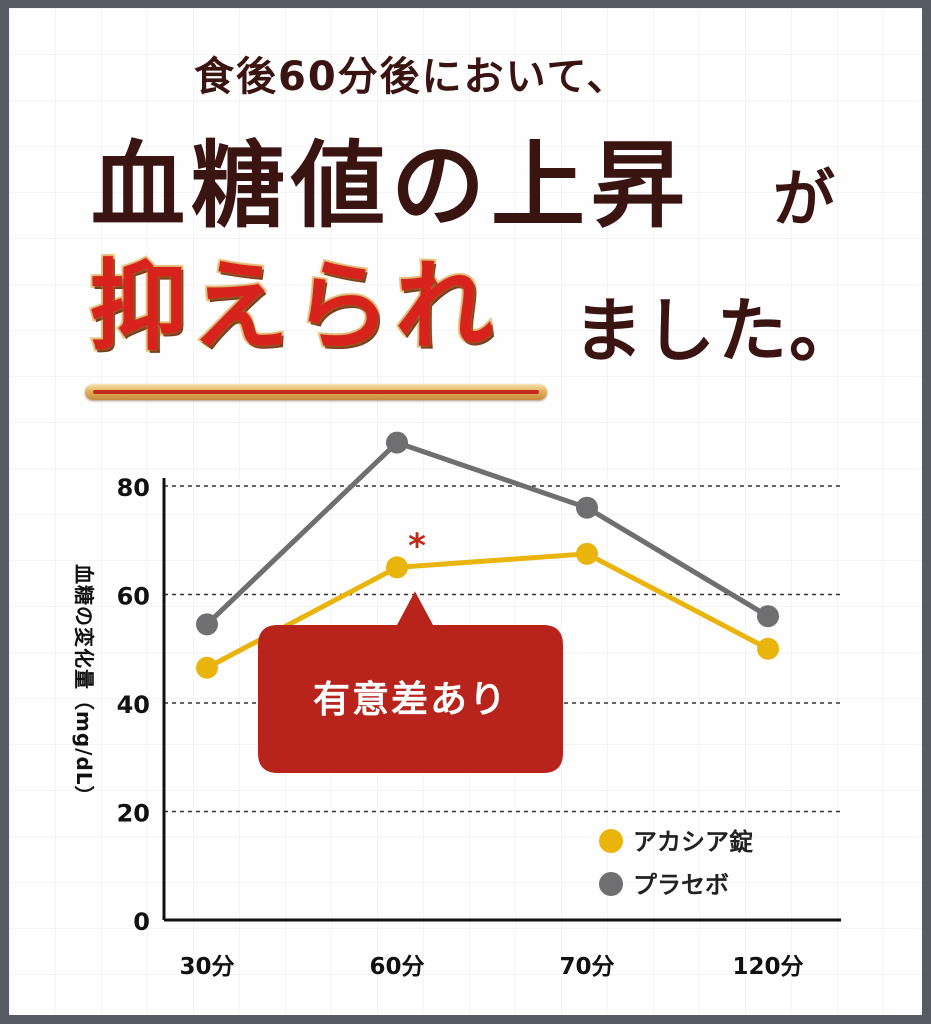 This screenshot has height=1024, width=931. I want to click on series-acacia, so click(487, 610).